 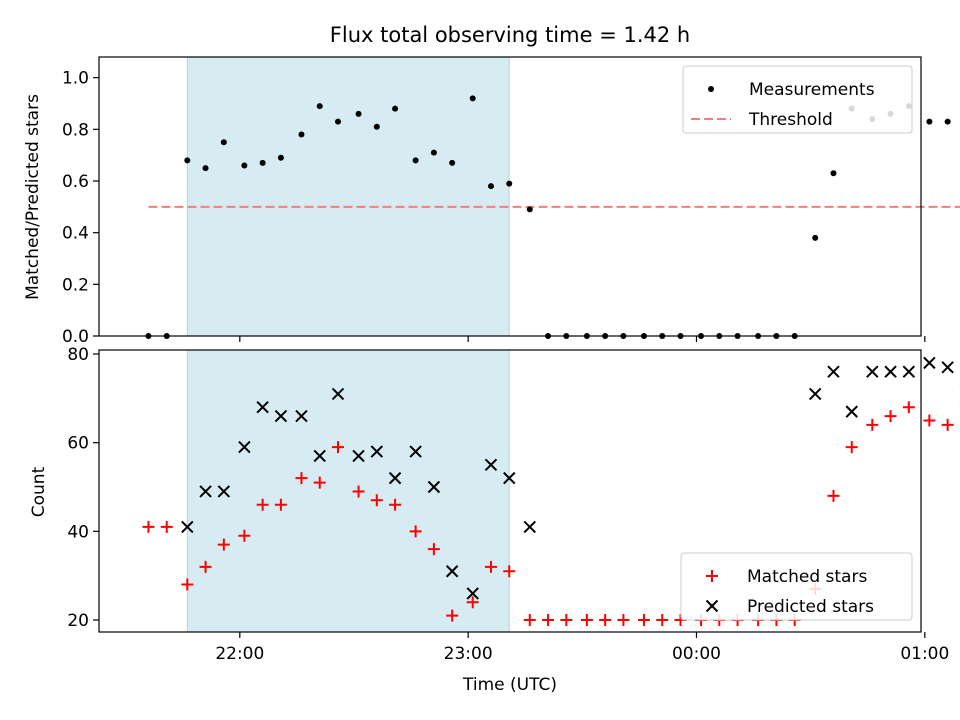 I want to click on bottom-shaded-interval, so click(x=348, y=491).